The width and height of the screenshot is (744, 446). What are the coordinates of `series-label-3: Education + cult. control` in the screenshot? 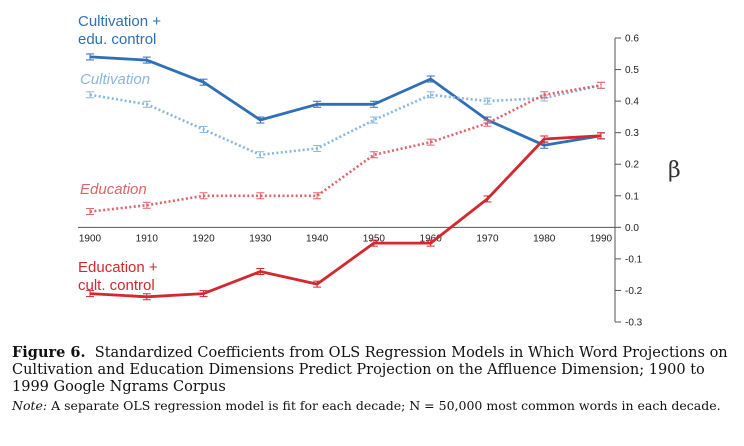 It's located at (118, 276).